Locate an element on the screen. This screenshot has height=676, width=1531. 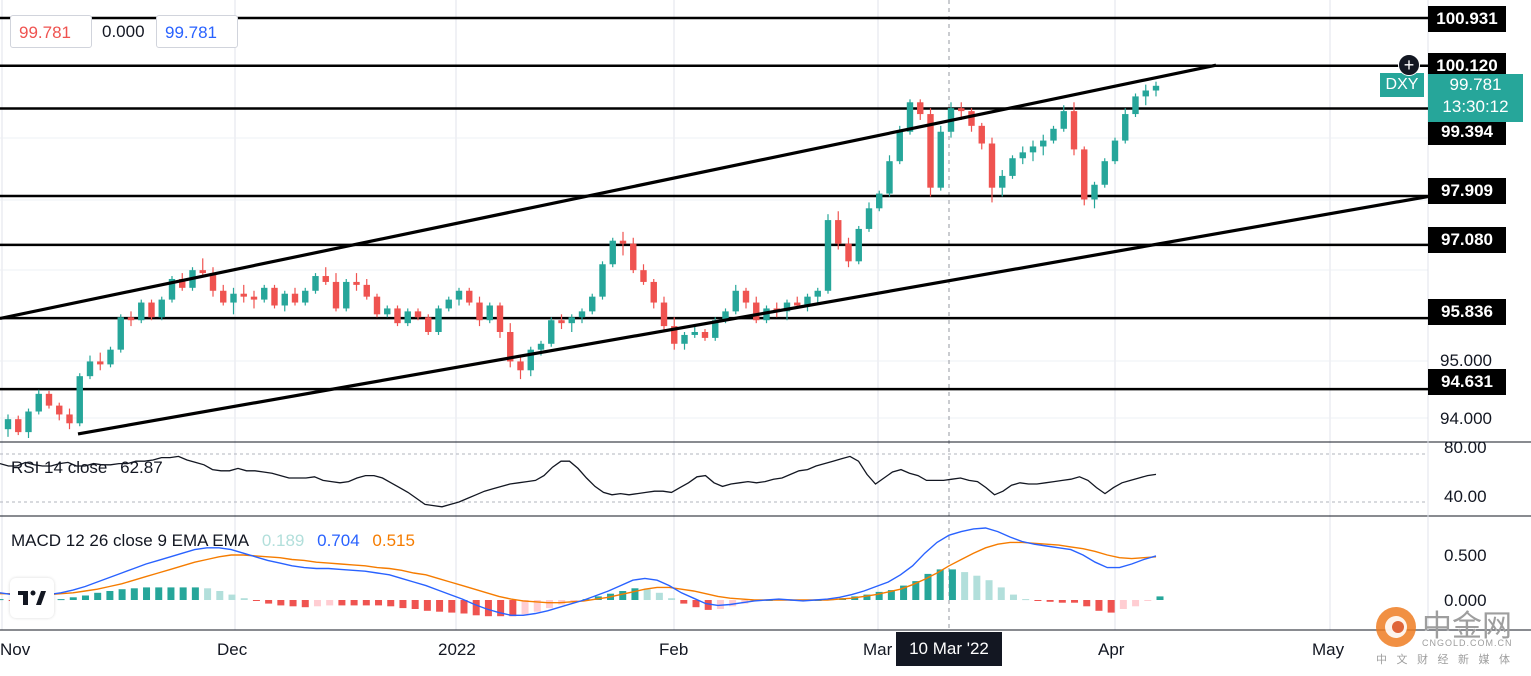
date-mar: Mar is located at coordinates (878, 649).